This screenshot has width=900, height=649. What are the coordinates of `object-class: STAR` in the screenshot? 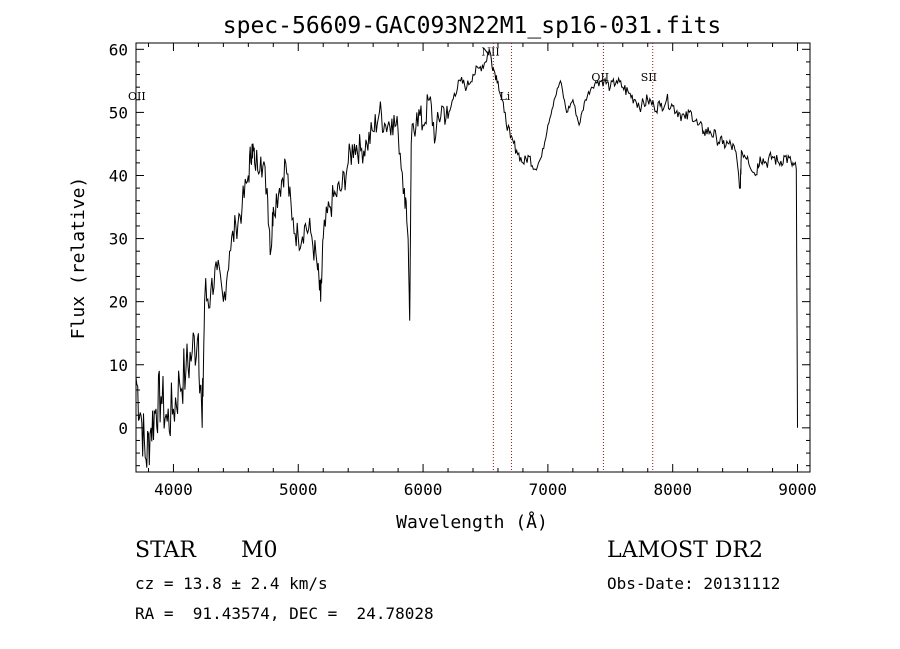 It's located at (165, 550).